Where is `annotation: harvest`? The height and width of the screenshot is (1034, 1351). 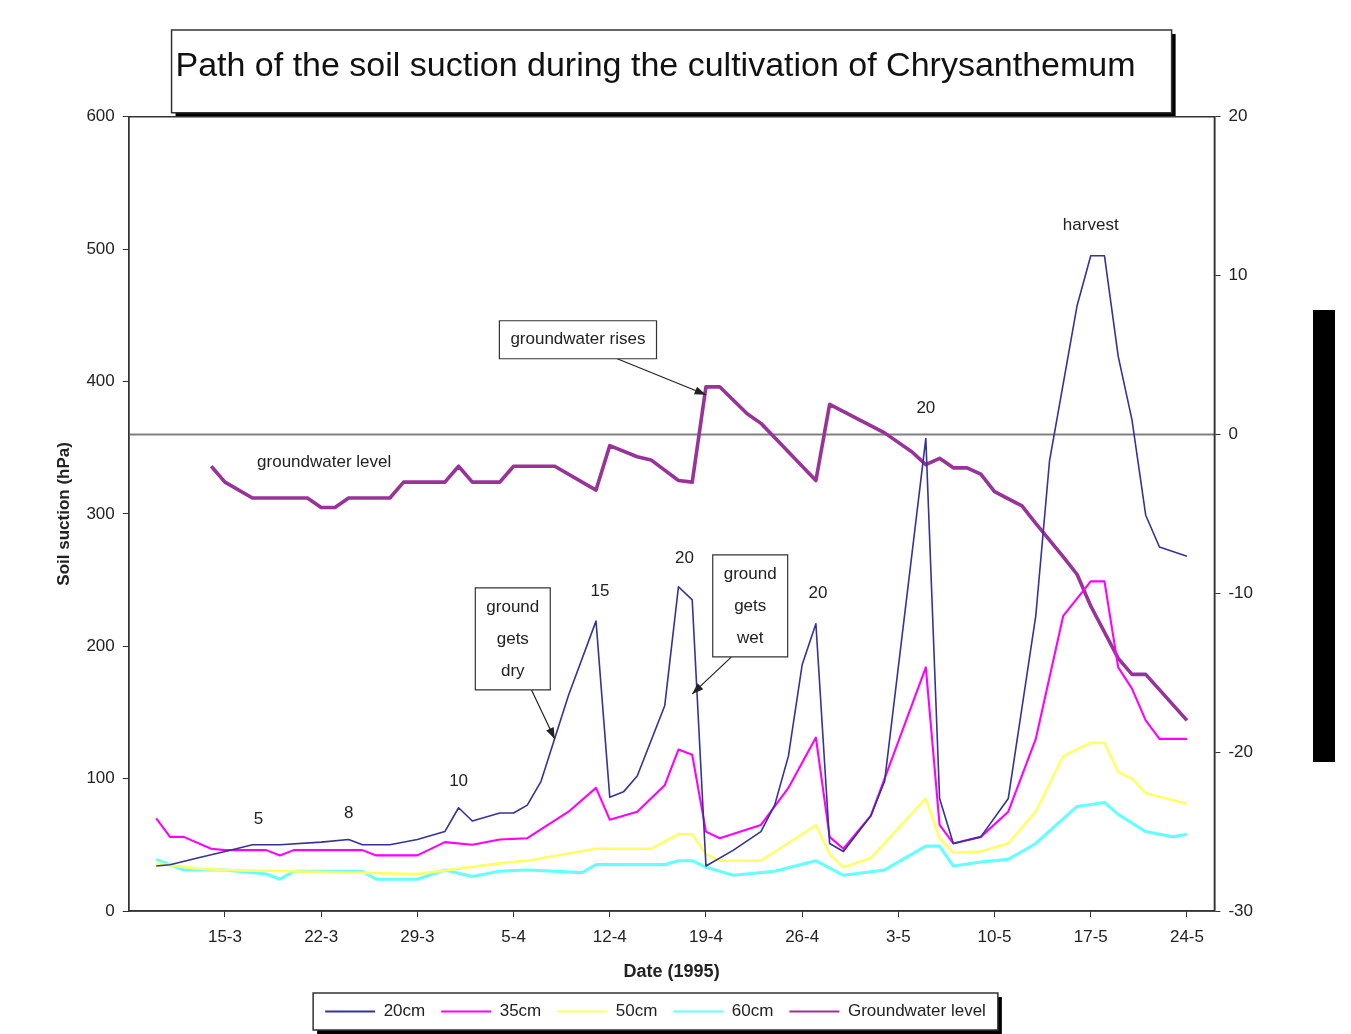
annotation: harvest is located at coordinates (1090, 225).